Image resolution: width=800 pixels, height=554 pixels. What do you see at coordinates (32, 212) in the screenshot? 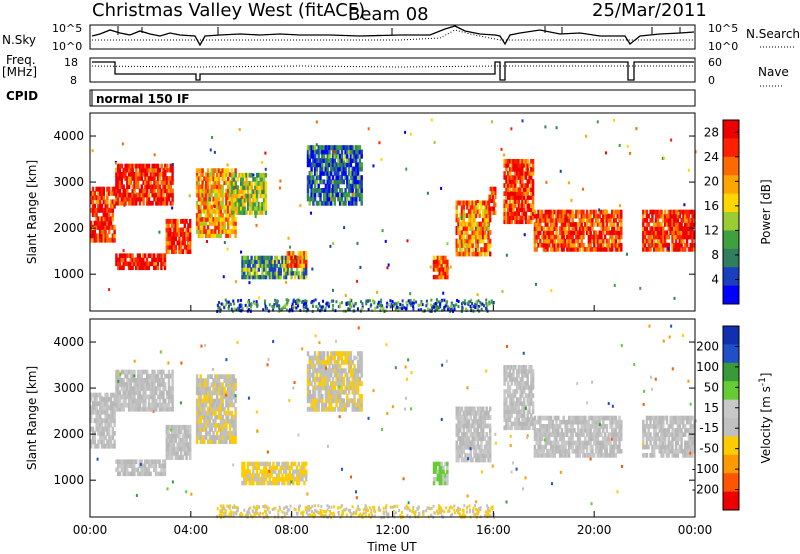
I see `power-ylabel: Slant Range [km]` at bounding box center [32, 212].